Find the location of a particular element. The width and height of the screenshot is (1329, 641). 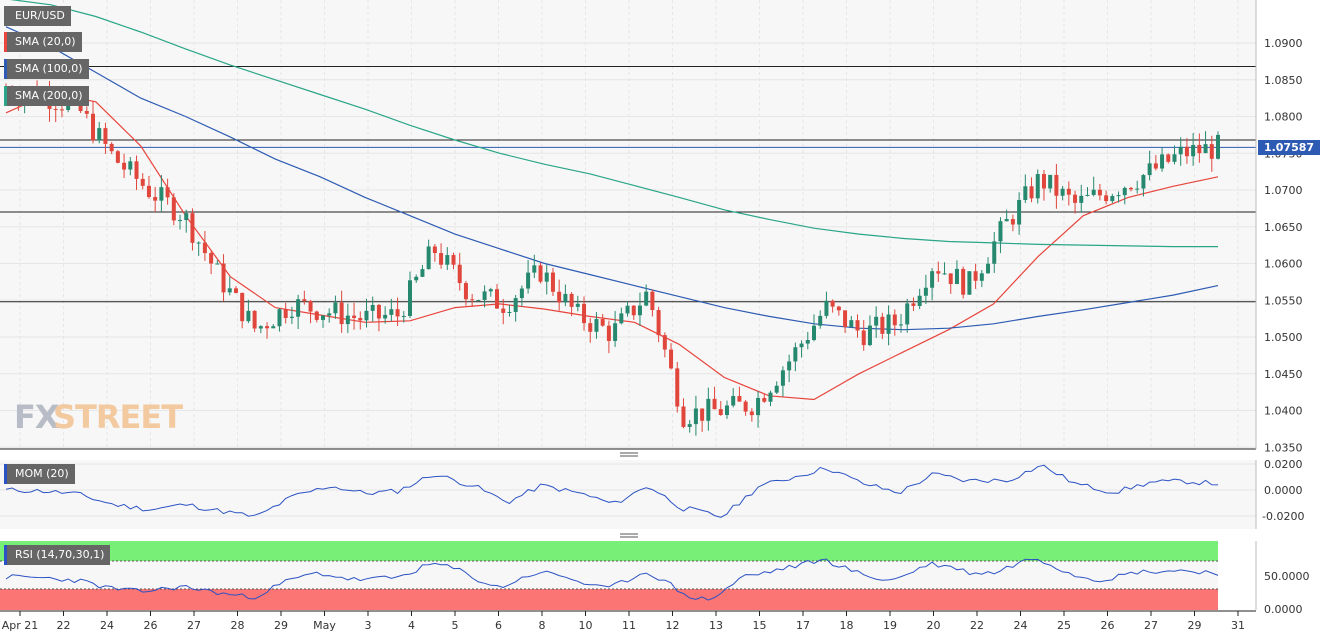

date-tick-label: 24 is located at coordinates (1021, 625).